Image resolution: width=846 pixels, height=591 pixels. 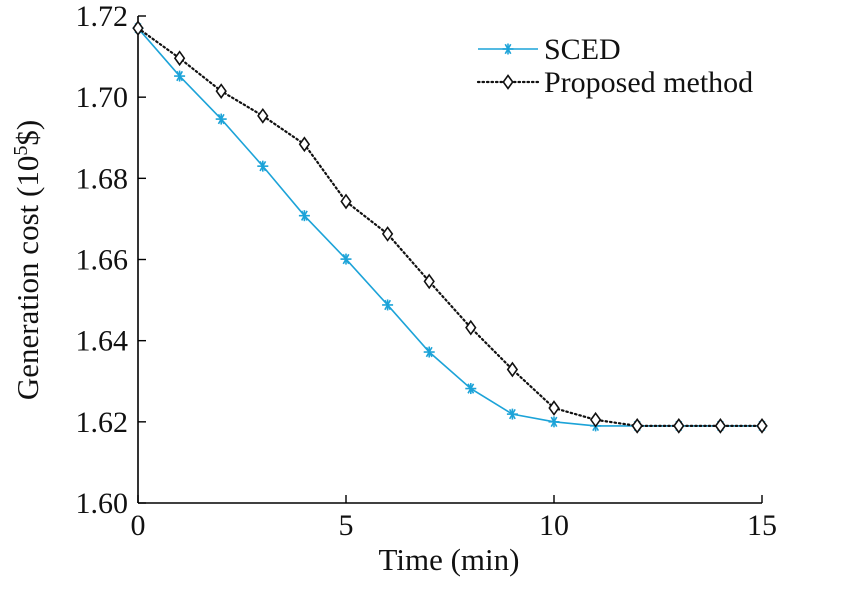 What do you see at coordinates (27, 278) in the screenshot?
I see `y-axis-label-main: Generation cost (10` at bounding box center [27, 278].